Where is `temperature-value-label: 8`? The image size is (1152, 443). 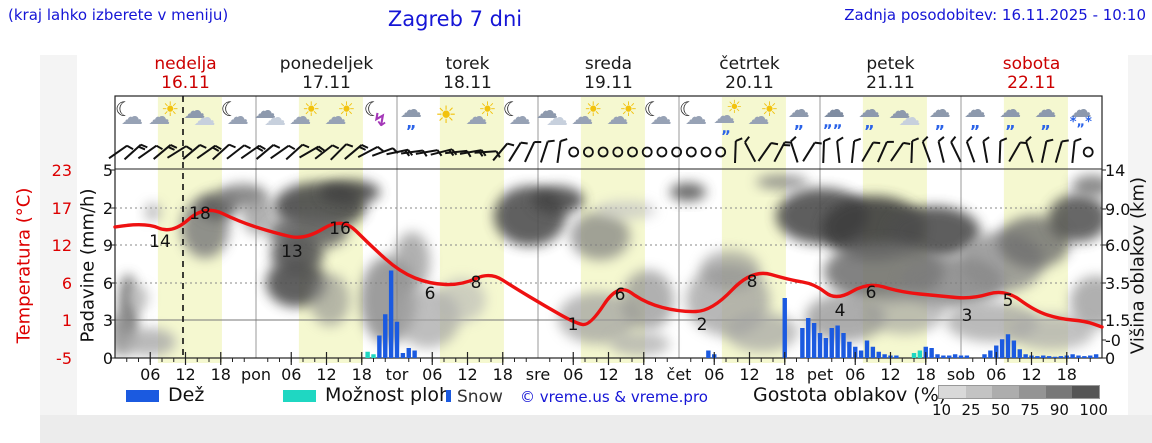
temperature-value-label: 8 is located at coordinates (752, 282).